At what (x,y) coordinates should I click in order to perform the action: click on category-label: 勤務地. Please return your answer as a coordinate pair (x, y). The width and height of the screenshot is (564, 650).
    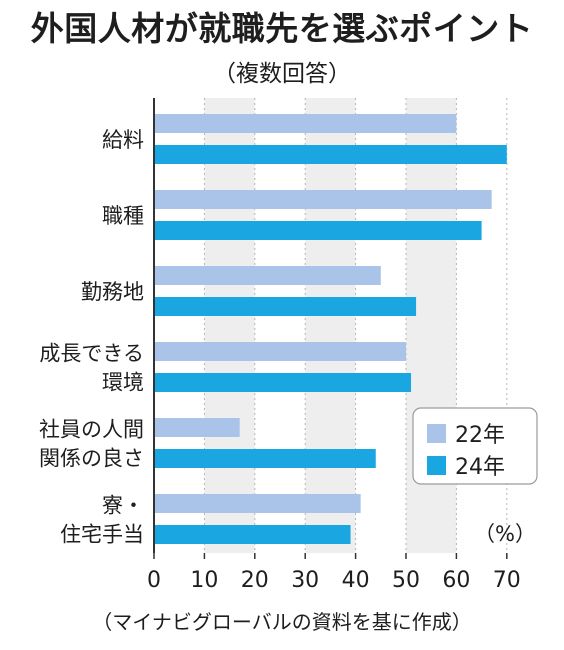
    Looking at the image, I should click on (112, 292).